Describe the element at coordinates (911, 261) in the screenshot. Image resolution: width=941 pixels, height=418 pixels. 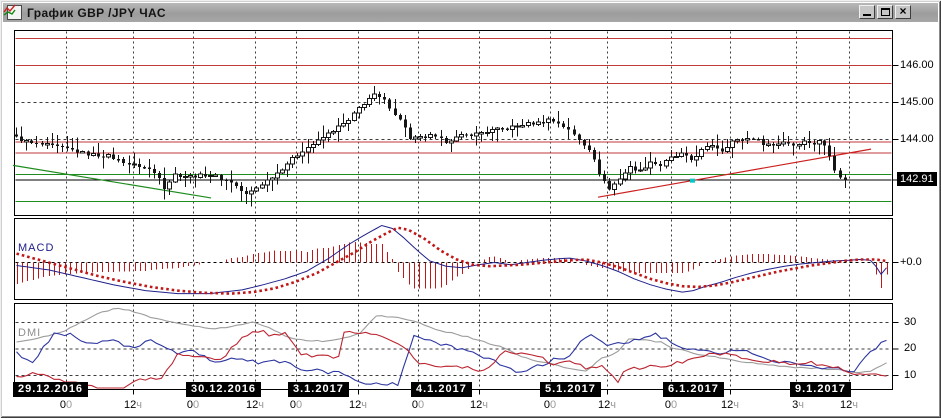
I see `macd-zero-label: +0.0` at that location.